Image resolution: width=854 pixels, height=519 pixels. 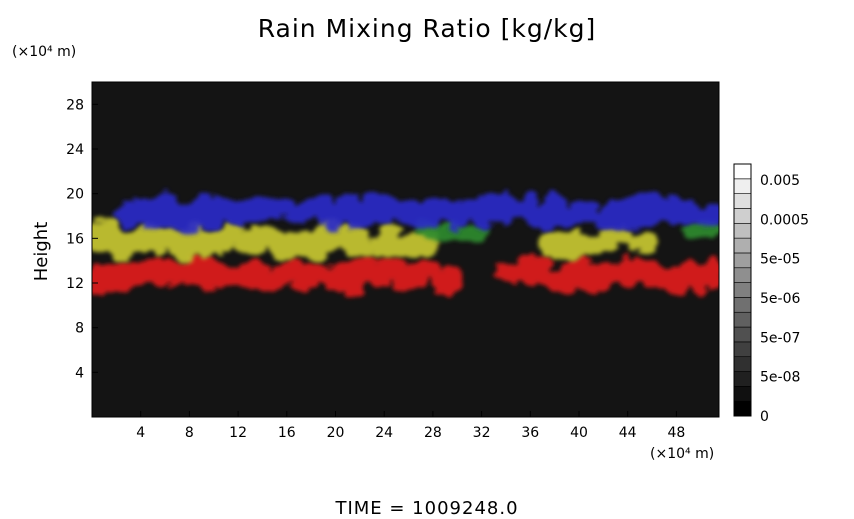 What do you see at coordinates (427, 28) in the screenshot?
I see `chart-title: Rain Mixing Ratio [kg/kg]` at bounding box center [427, 28].